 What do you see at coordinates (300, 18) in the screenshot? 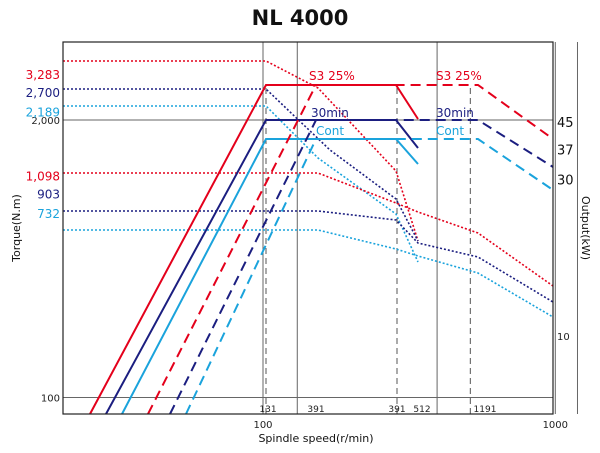
I see `chart-title: NL 4000` at bounding box center [300, 18].